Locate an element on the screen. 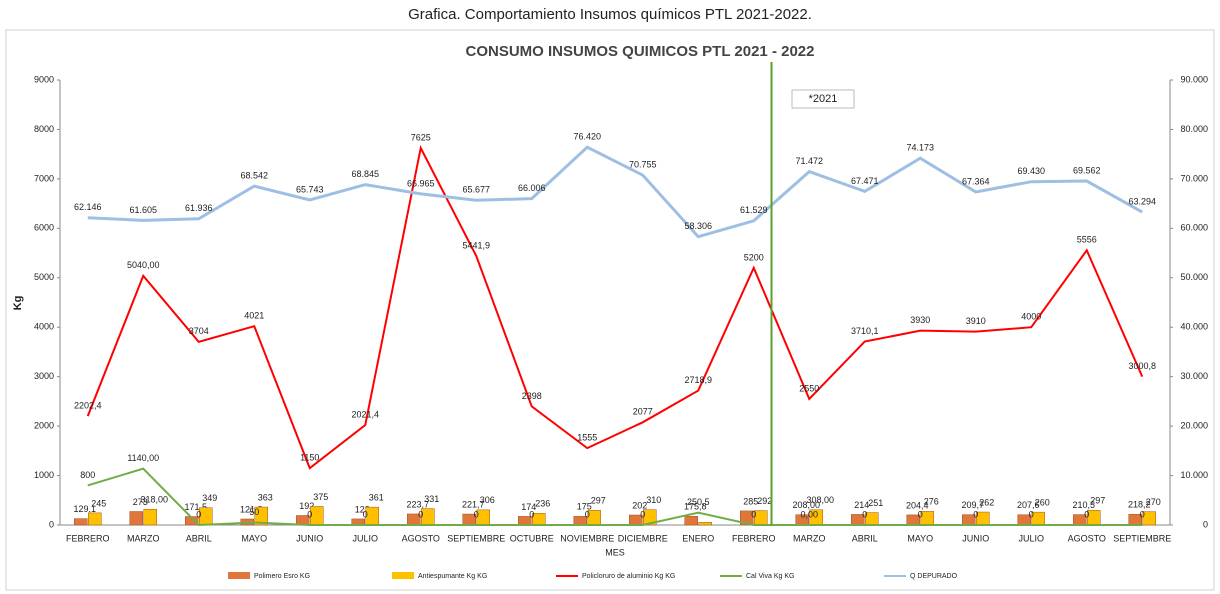 Image resolution: width=1220 pixels, height=594 pixels. data-label: 63.294 is located at coordinates (1142, 201).